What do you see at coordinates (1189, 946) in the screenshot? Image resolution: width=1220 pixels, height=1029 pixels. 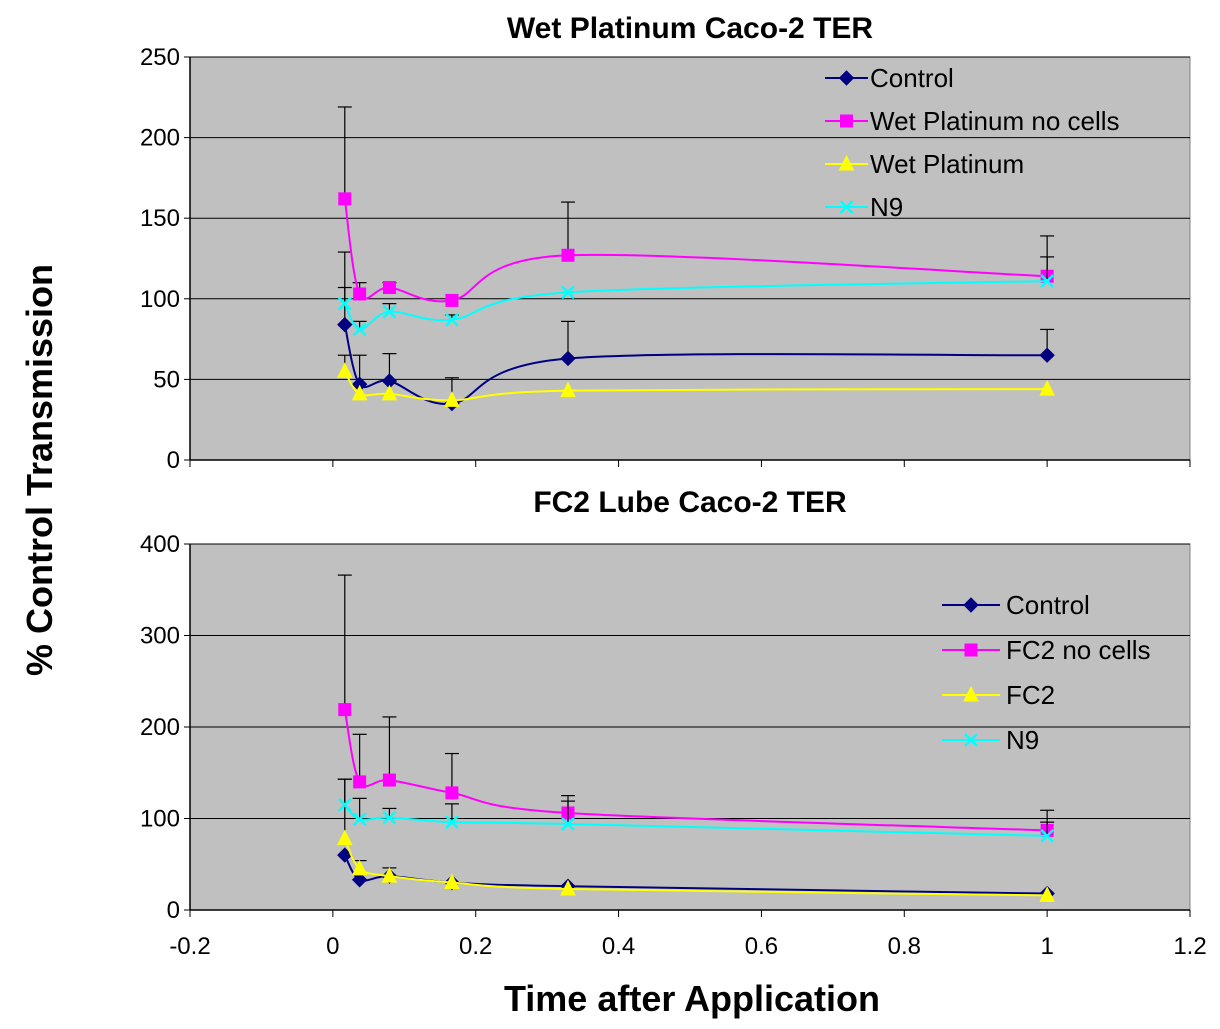 I see `x-tick-label: 1.2` at bounding box center [1189, 946].